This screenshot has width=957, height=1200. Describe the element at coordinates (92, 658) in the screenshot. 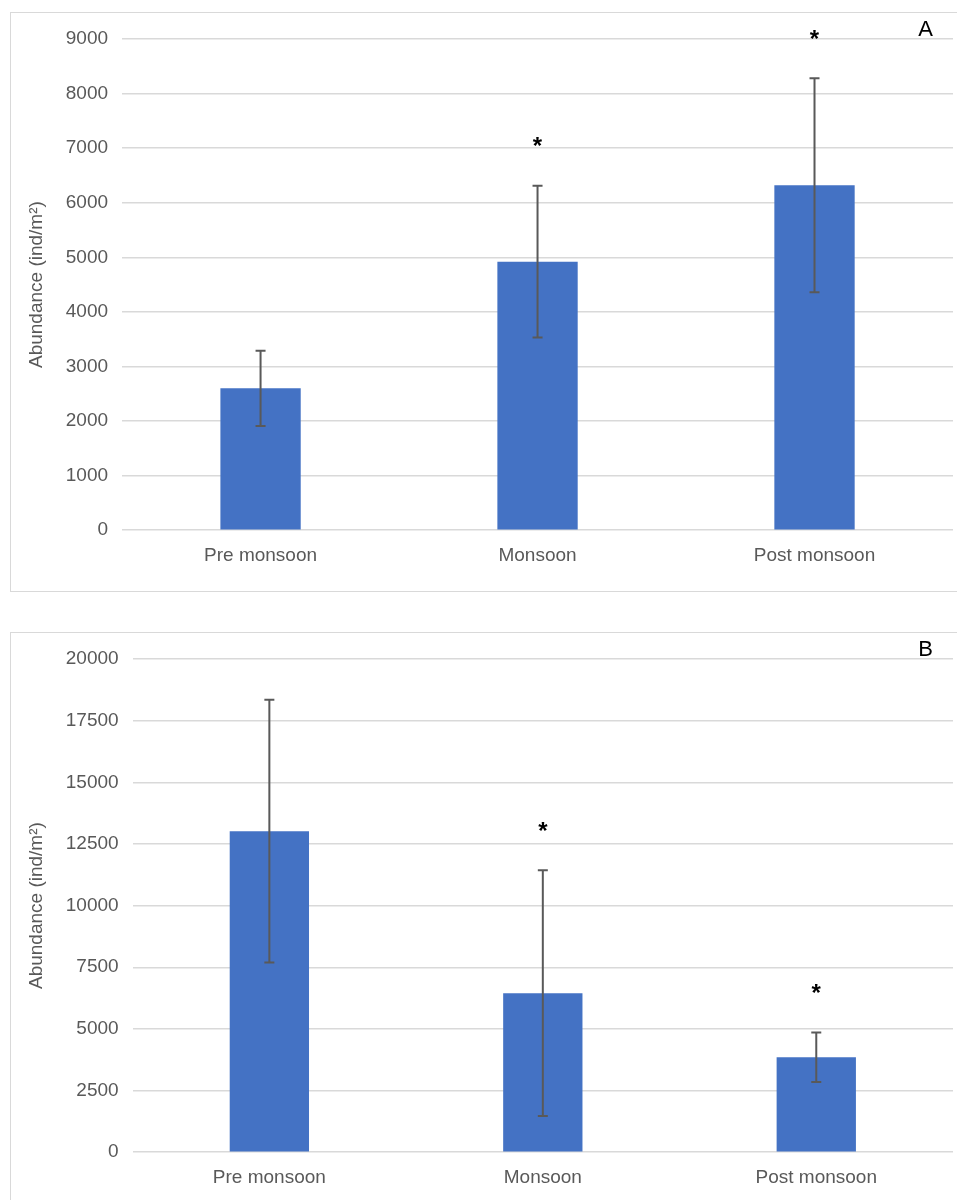

I see `y-tick-label: 20000` at that location.